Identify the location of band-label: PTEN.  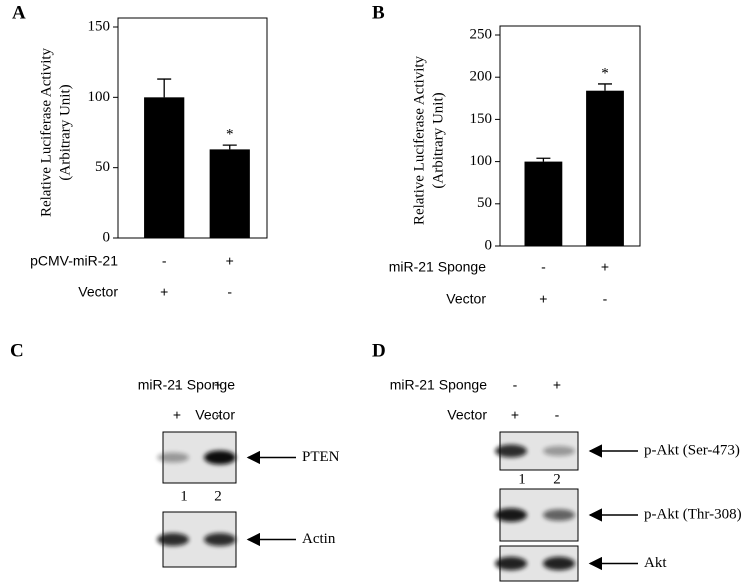
(321, 457).